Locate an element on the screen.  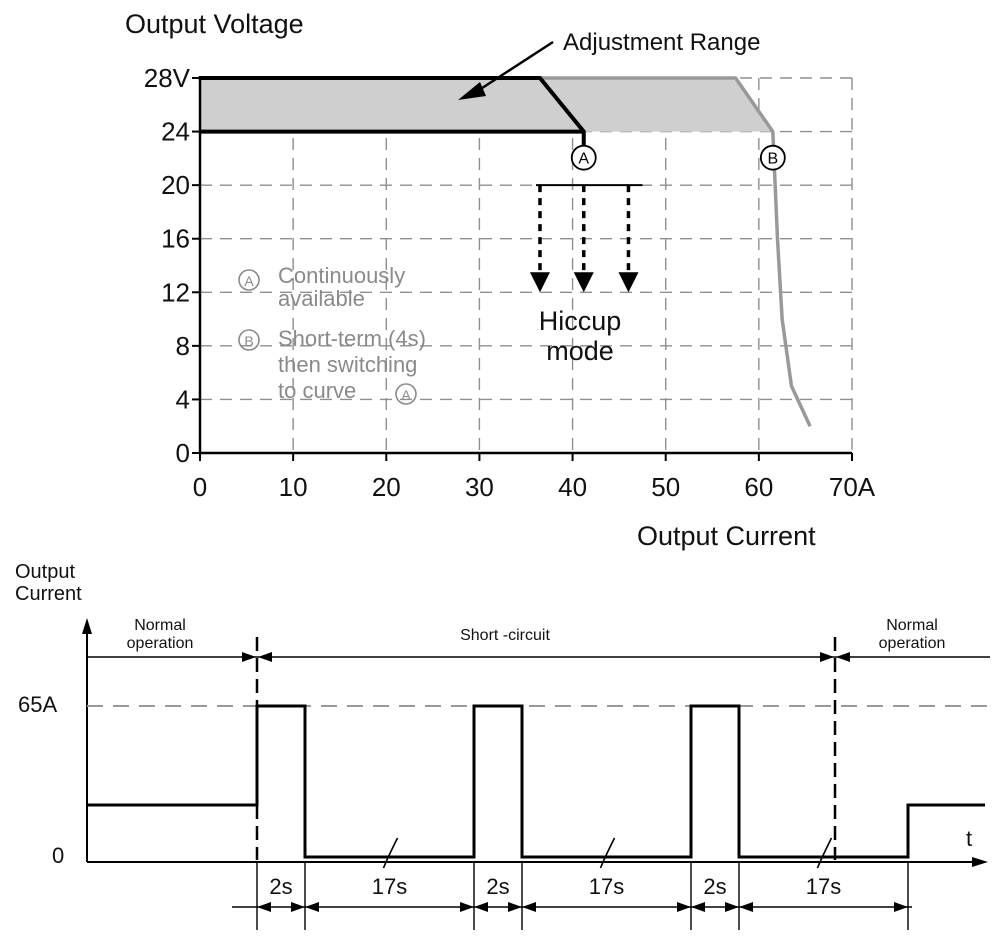
timing-x-axis-arrow is located at coordinates (980, 862).